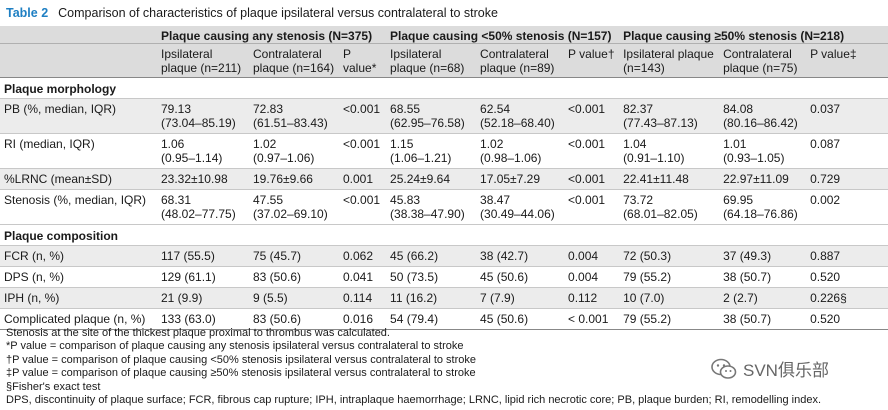 This screenshot has height=410, width=888. What do you see at coordinates (27, 13) in the screenshot?
I see `table-number: Table 2` at bounding box center [27, 13].